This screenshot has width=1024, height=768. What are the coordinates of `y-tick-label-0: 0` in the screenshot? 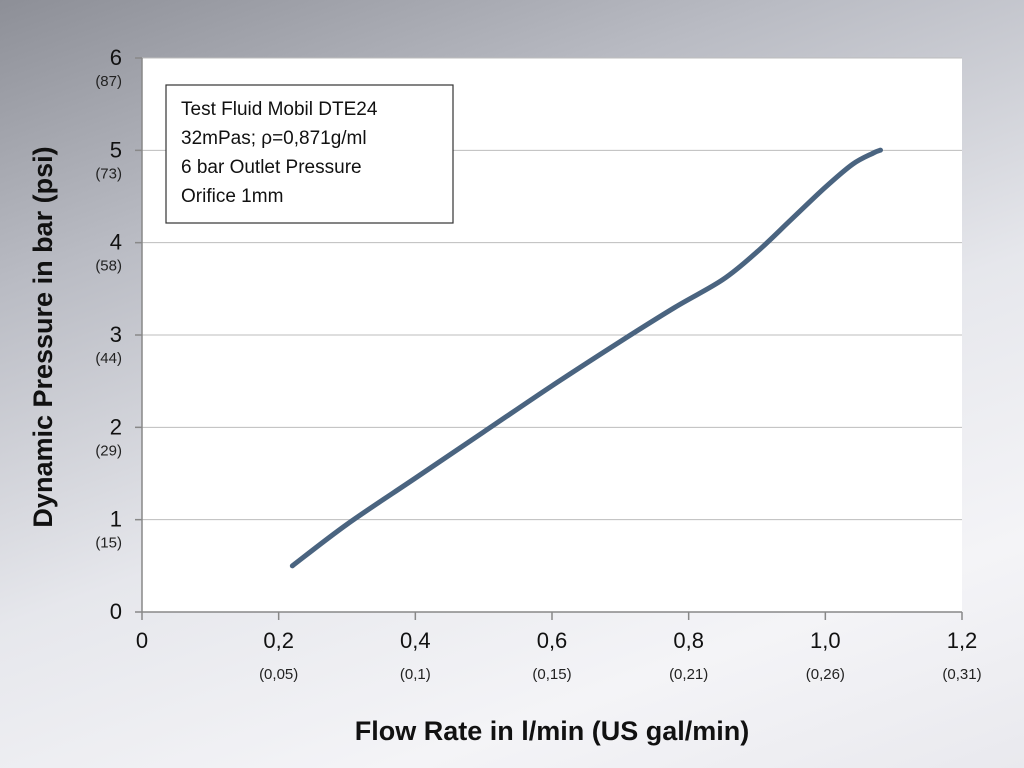 It's located at (116, 611).